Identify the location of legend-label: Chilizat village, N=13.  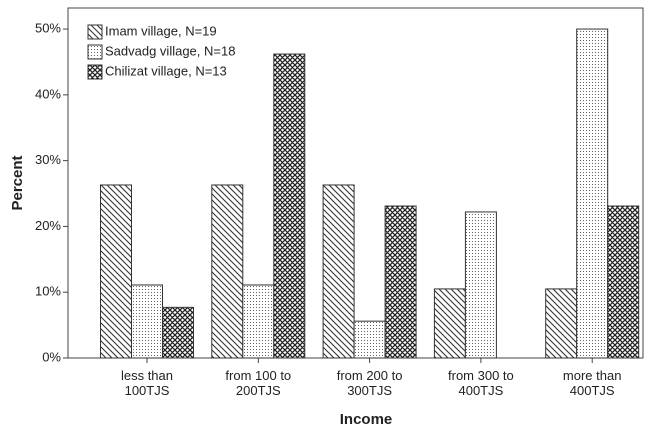
(166, 70).